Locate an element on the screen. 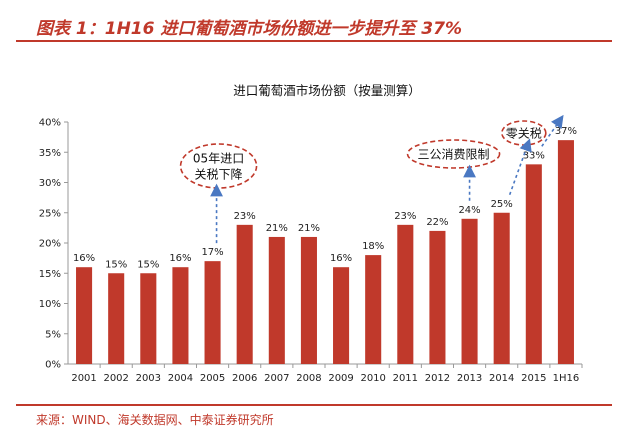  data-label: 22% is located at coordinates (437, 222).